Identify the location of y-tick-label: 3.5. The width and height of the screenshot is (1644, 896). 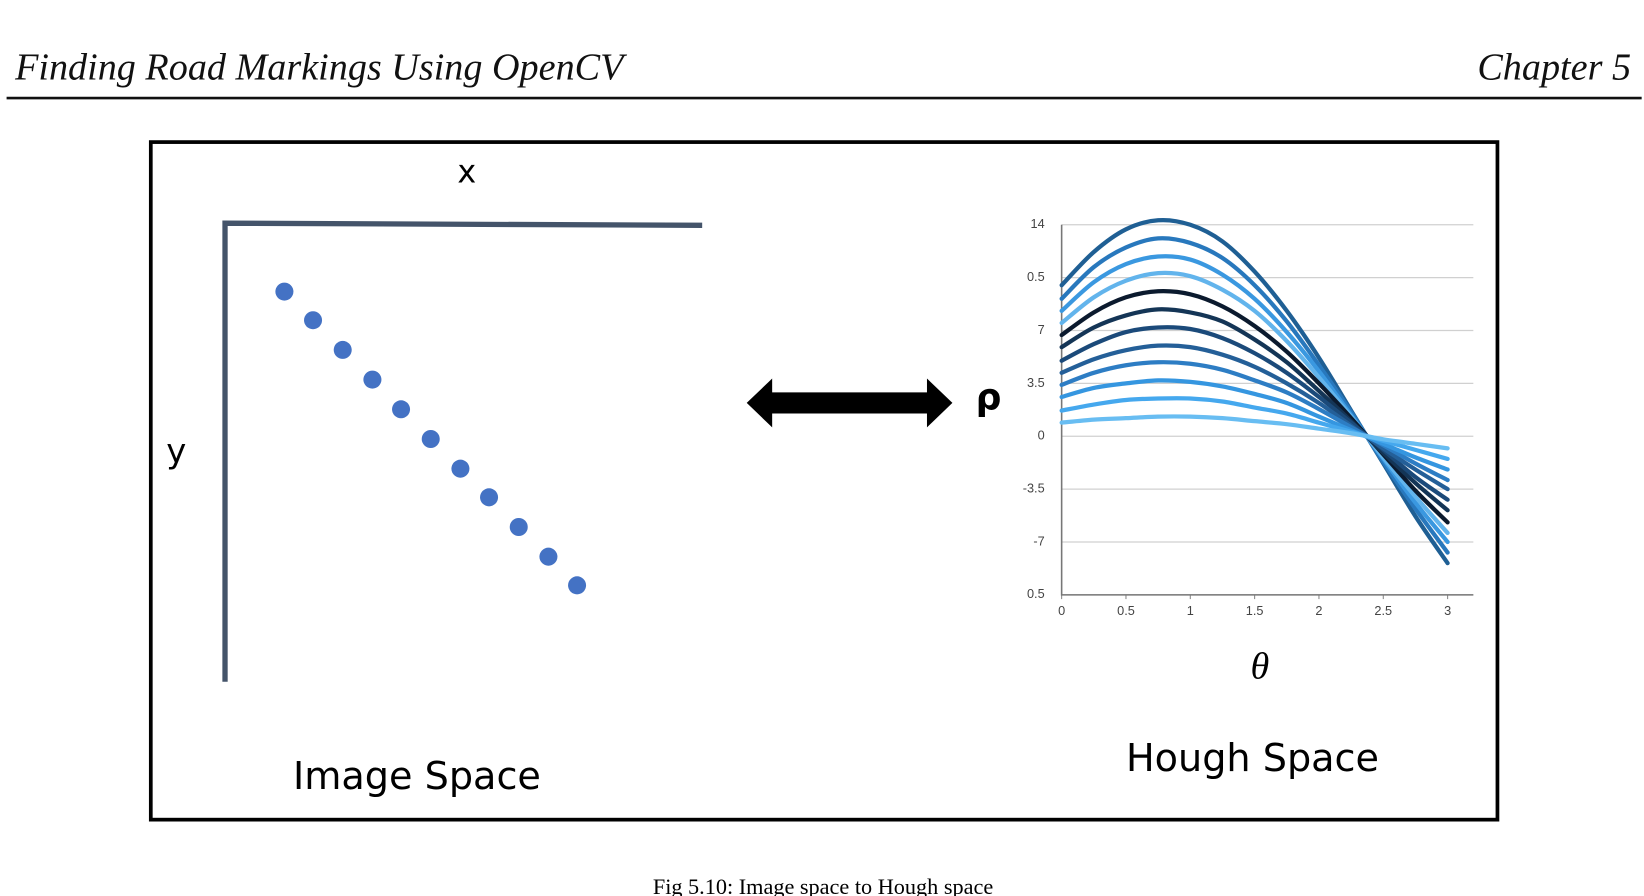
(1036, 382).